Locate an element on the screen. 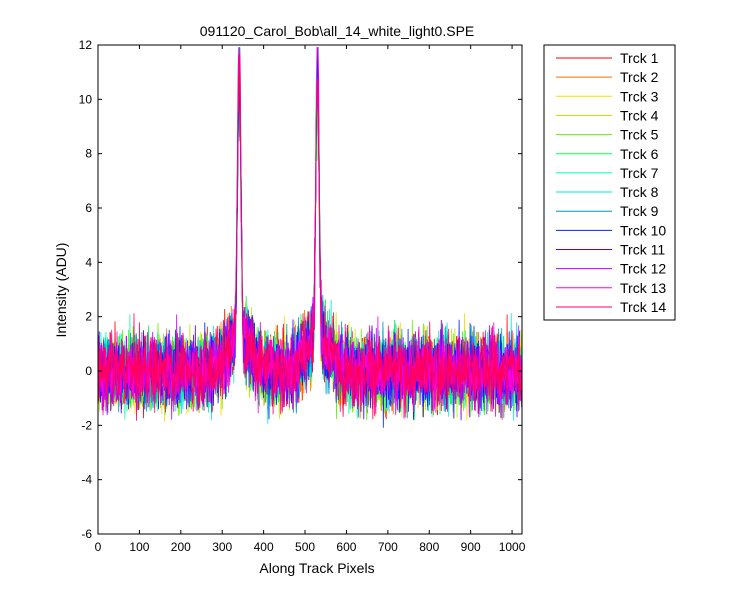  y-tick-label: 2 is located at coordinates (88, 317).